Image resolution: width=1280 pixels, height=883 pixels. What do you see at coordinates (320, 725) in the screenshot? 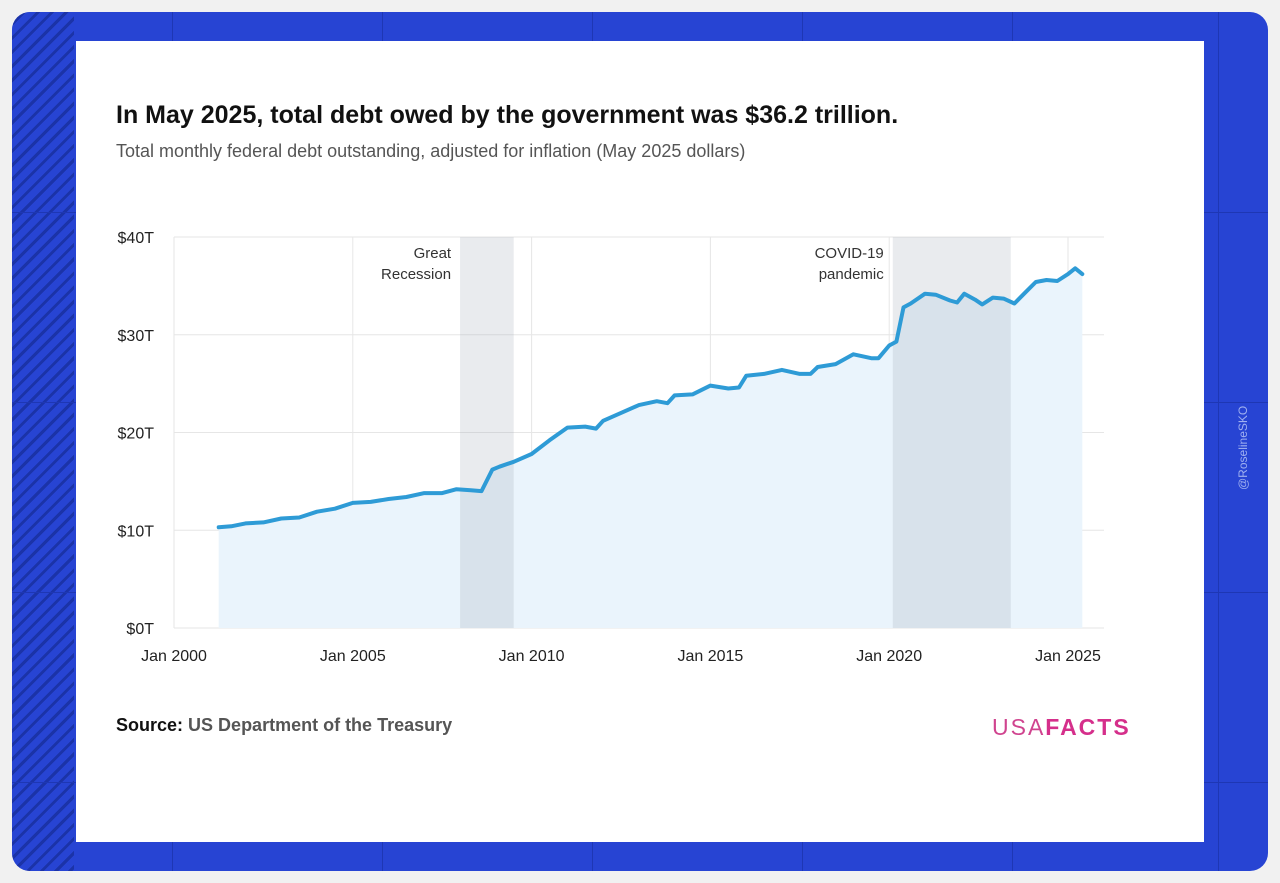
I see `source-text: US Department of the Treasury` at bounding box center [320, 725].